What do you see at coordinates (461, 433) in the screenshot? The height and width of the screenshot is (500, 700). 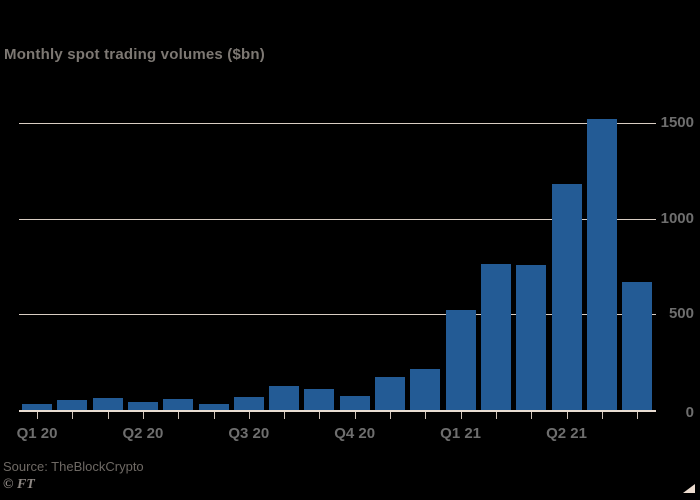 I see `x-tick-label-q1-21: Q1 21` at bounding box center [461, 433].